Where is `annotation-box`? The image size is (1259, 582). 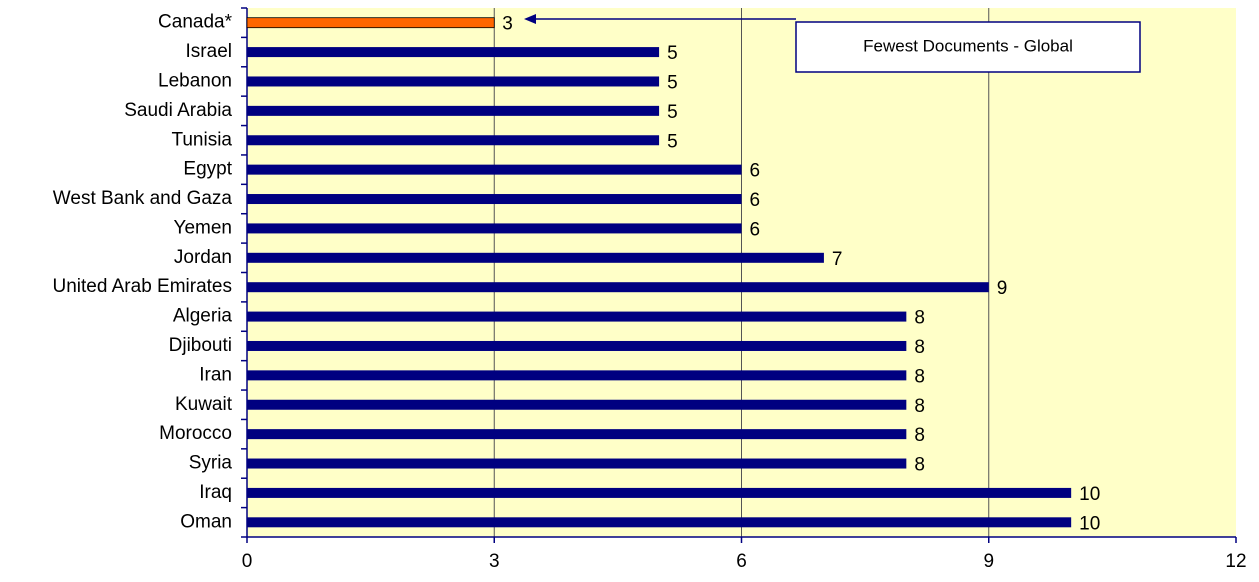 annotation-box is located at coordinates (968, 47).